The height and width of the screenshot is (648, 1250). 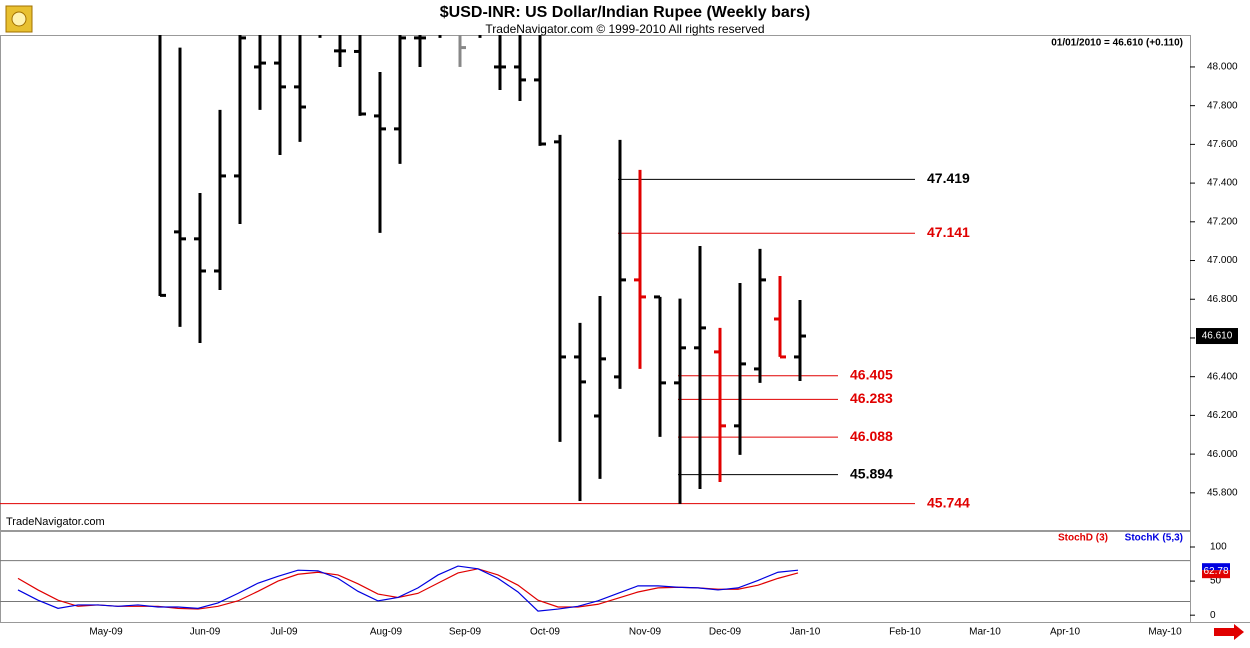 I want to click on scroll-arrow, so click(x=1229, y=632).